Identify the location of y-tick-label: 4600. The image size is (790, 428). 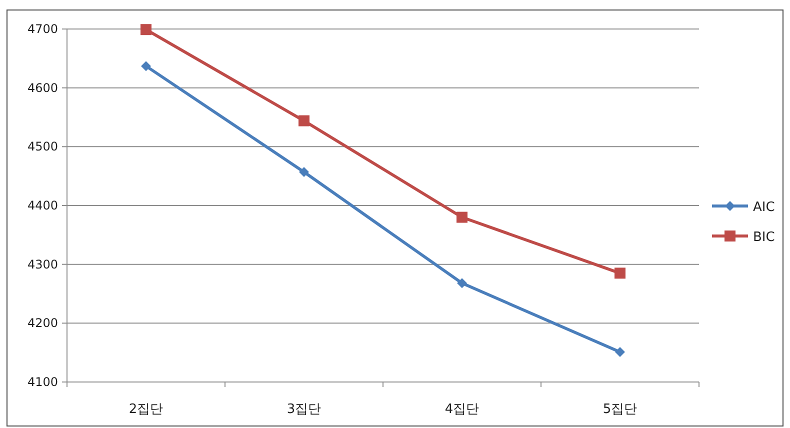
(42, 87).